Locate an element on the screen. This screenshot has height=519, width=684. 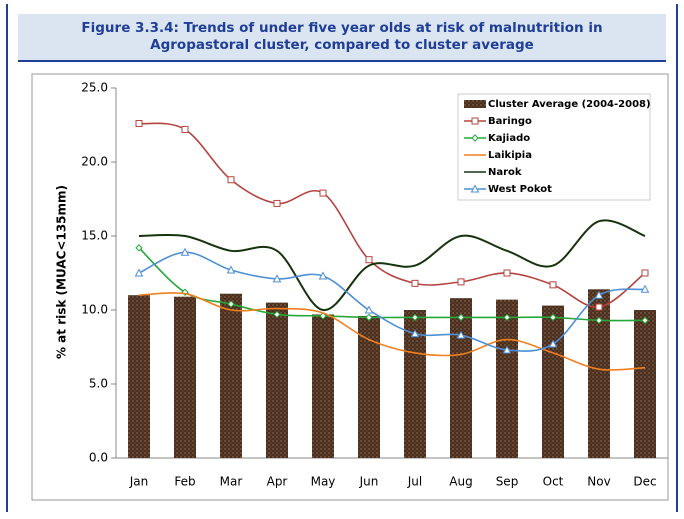
legend-label: Narok is located at coordinates (505, 172).